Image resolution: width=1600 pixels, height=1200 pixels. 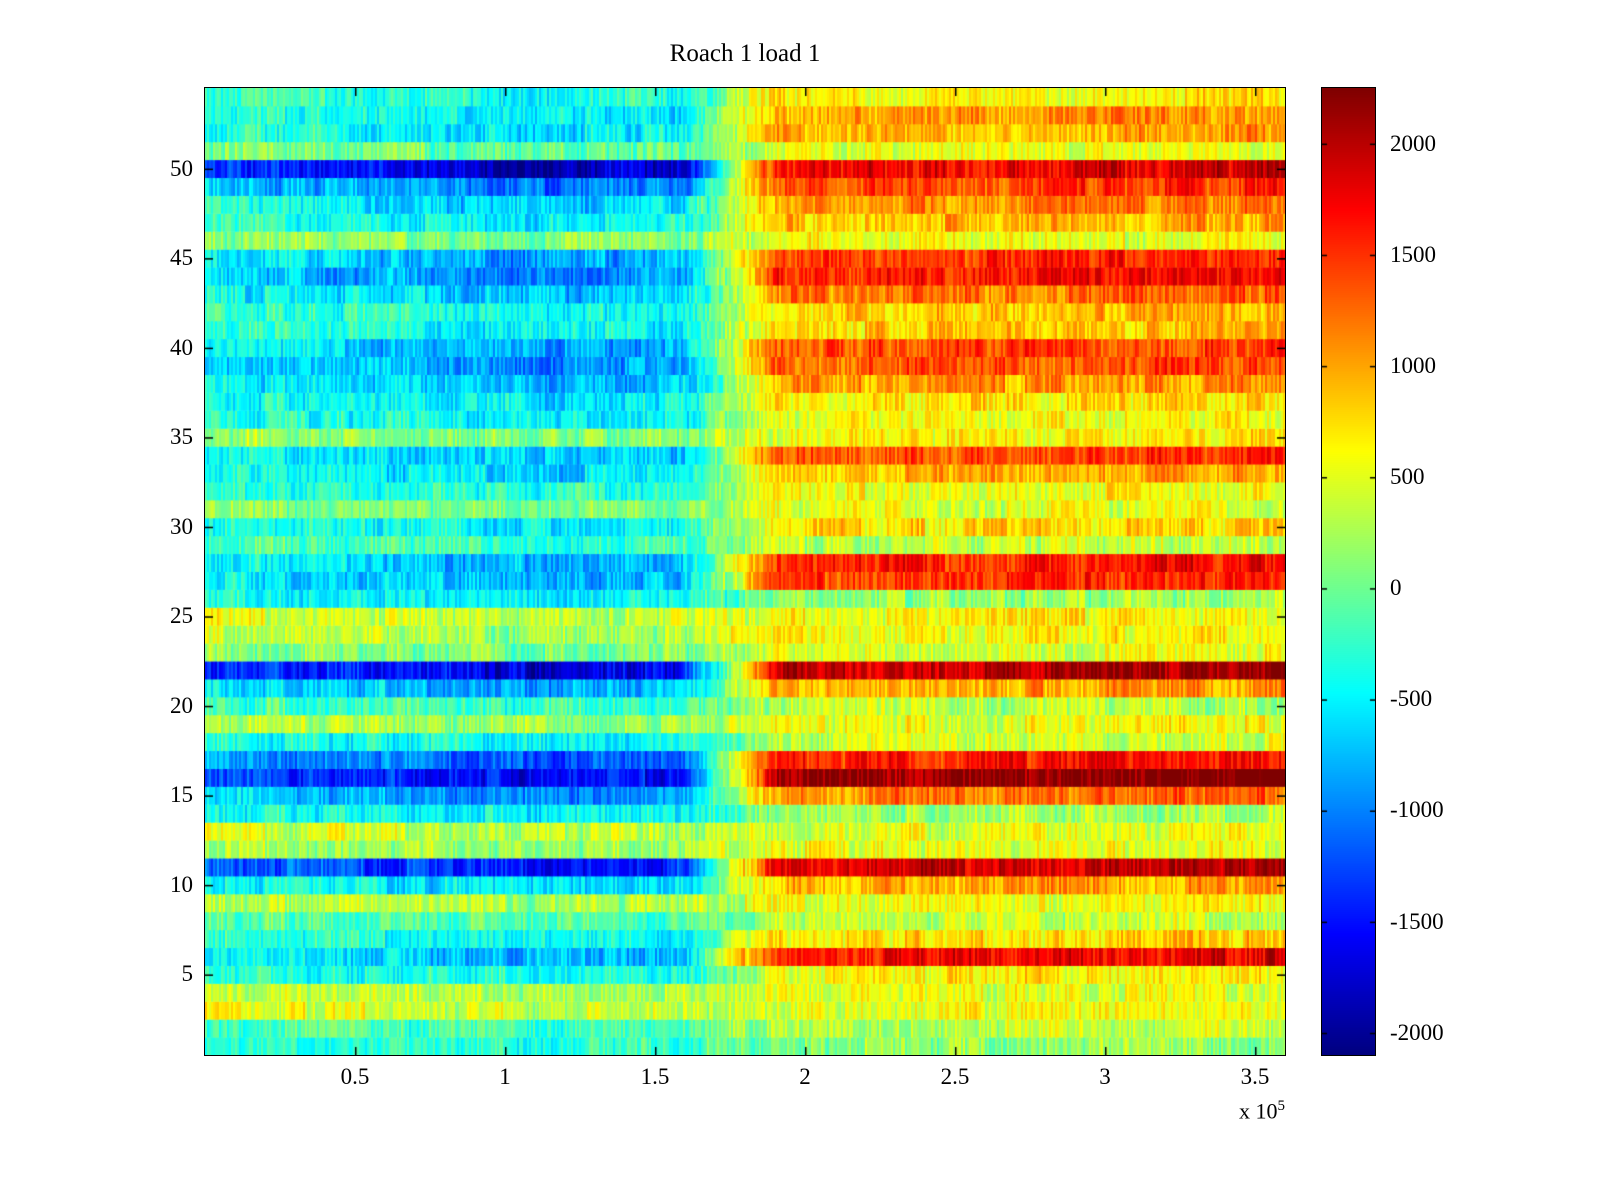 I want to click on y-tick-label: 15, so click(x=181, y=795).